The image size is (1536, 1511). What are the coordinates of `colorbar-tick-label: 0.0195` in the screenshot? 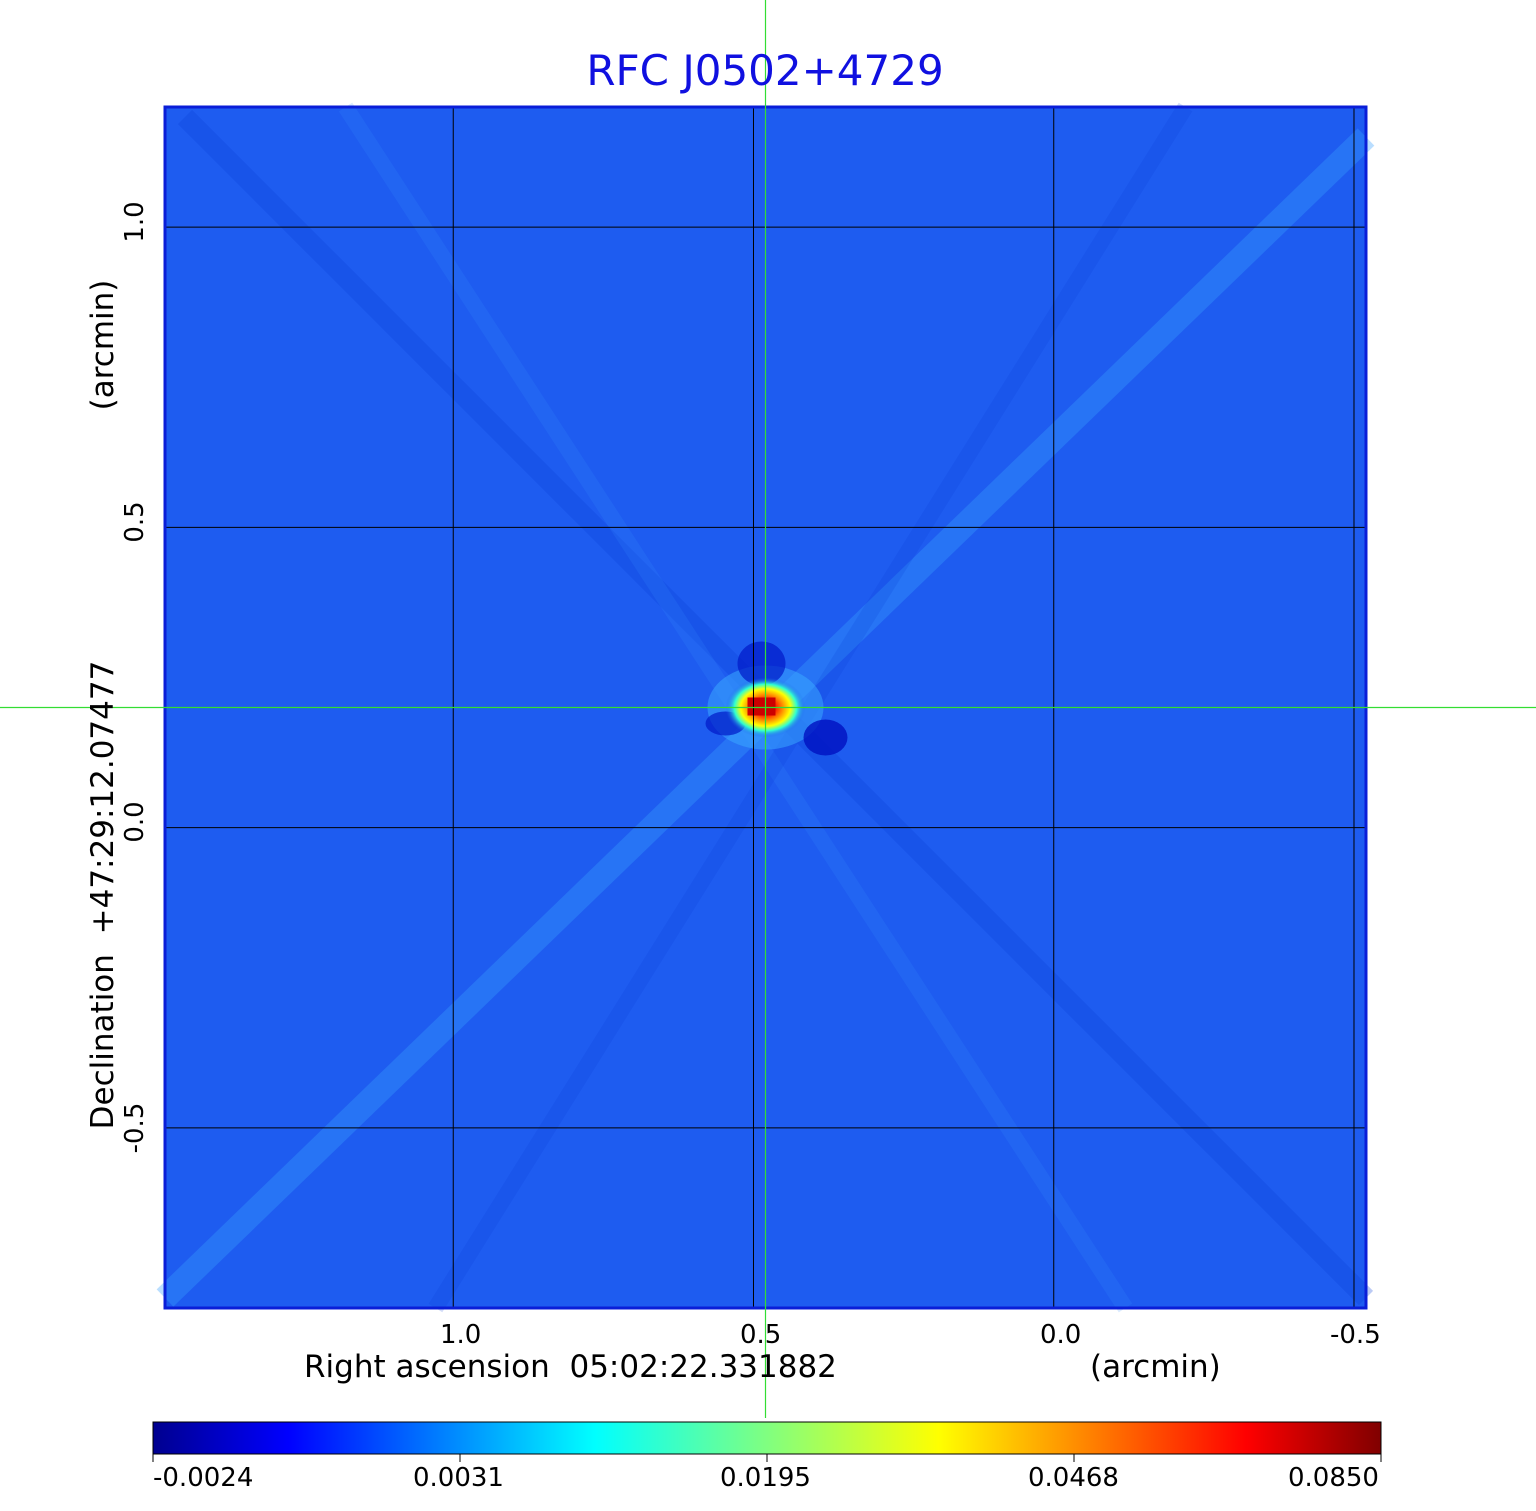 It's located at (765, 1478).